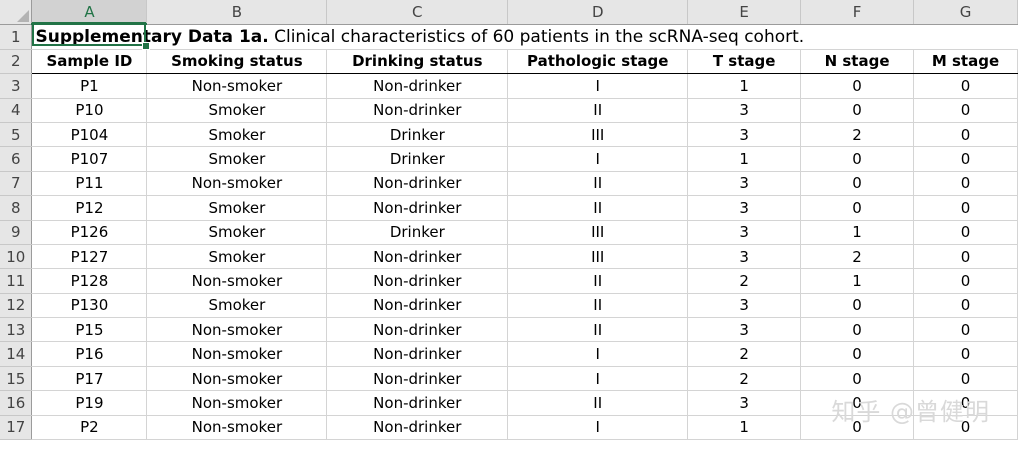 The image size is (1018, 454). Describe the element at coordinates (417, 12) in the screenshot. I see `column-header-c: C` at that location.